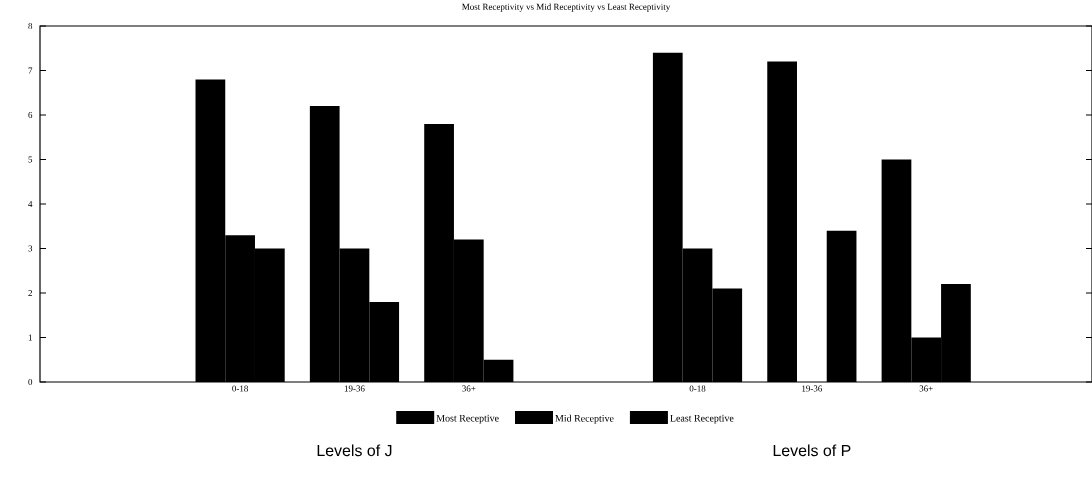 The image size is (1092, 485). What do you see at coordinates (30, 204) in the screenshot?
I see `y-tick-label: 4` at bounding box center [30, 204].